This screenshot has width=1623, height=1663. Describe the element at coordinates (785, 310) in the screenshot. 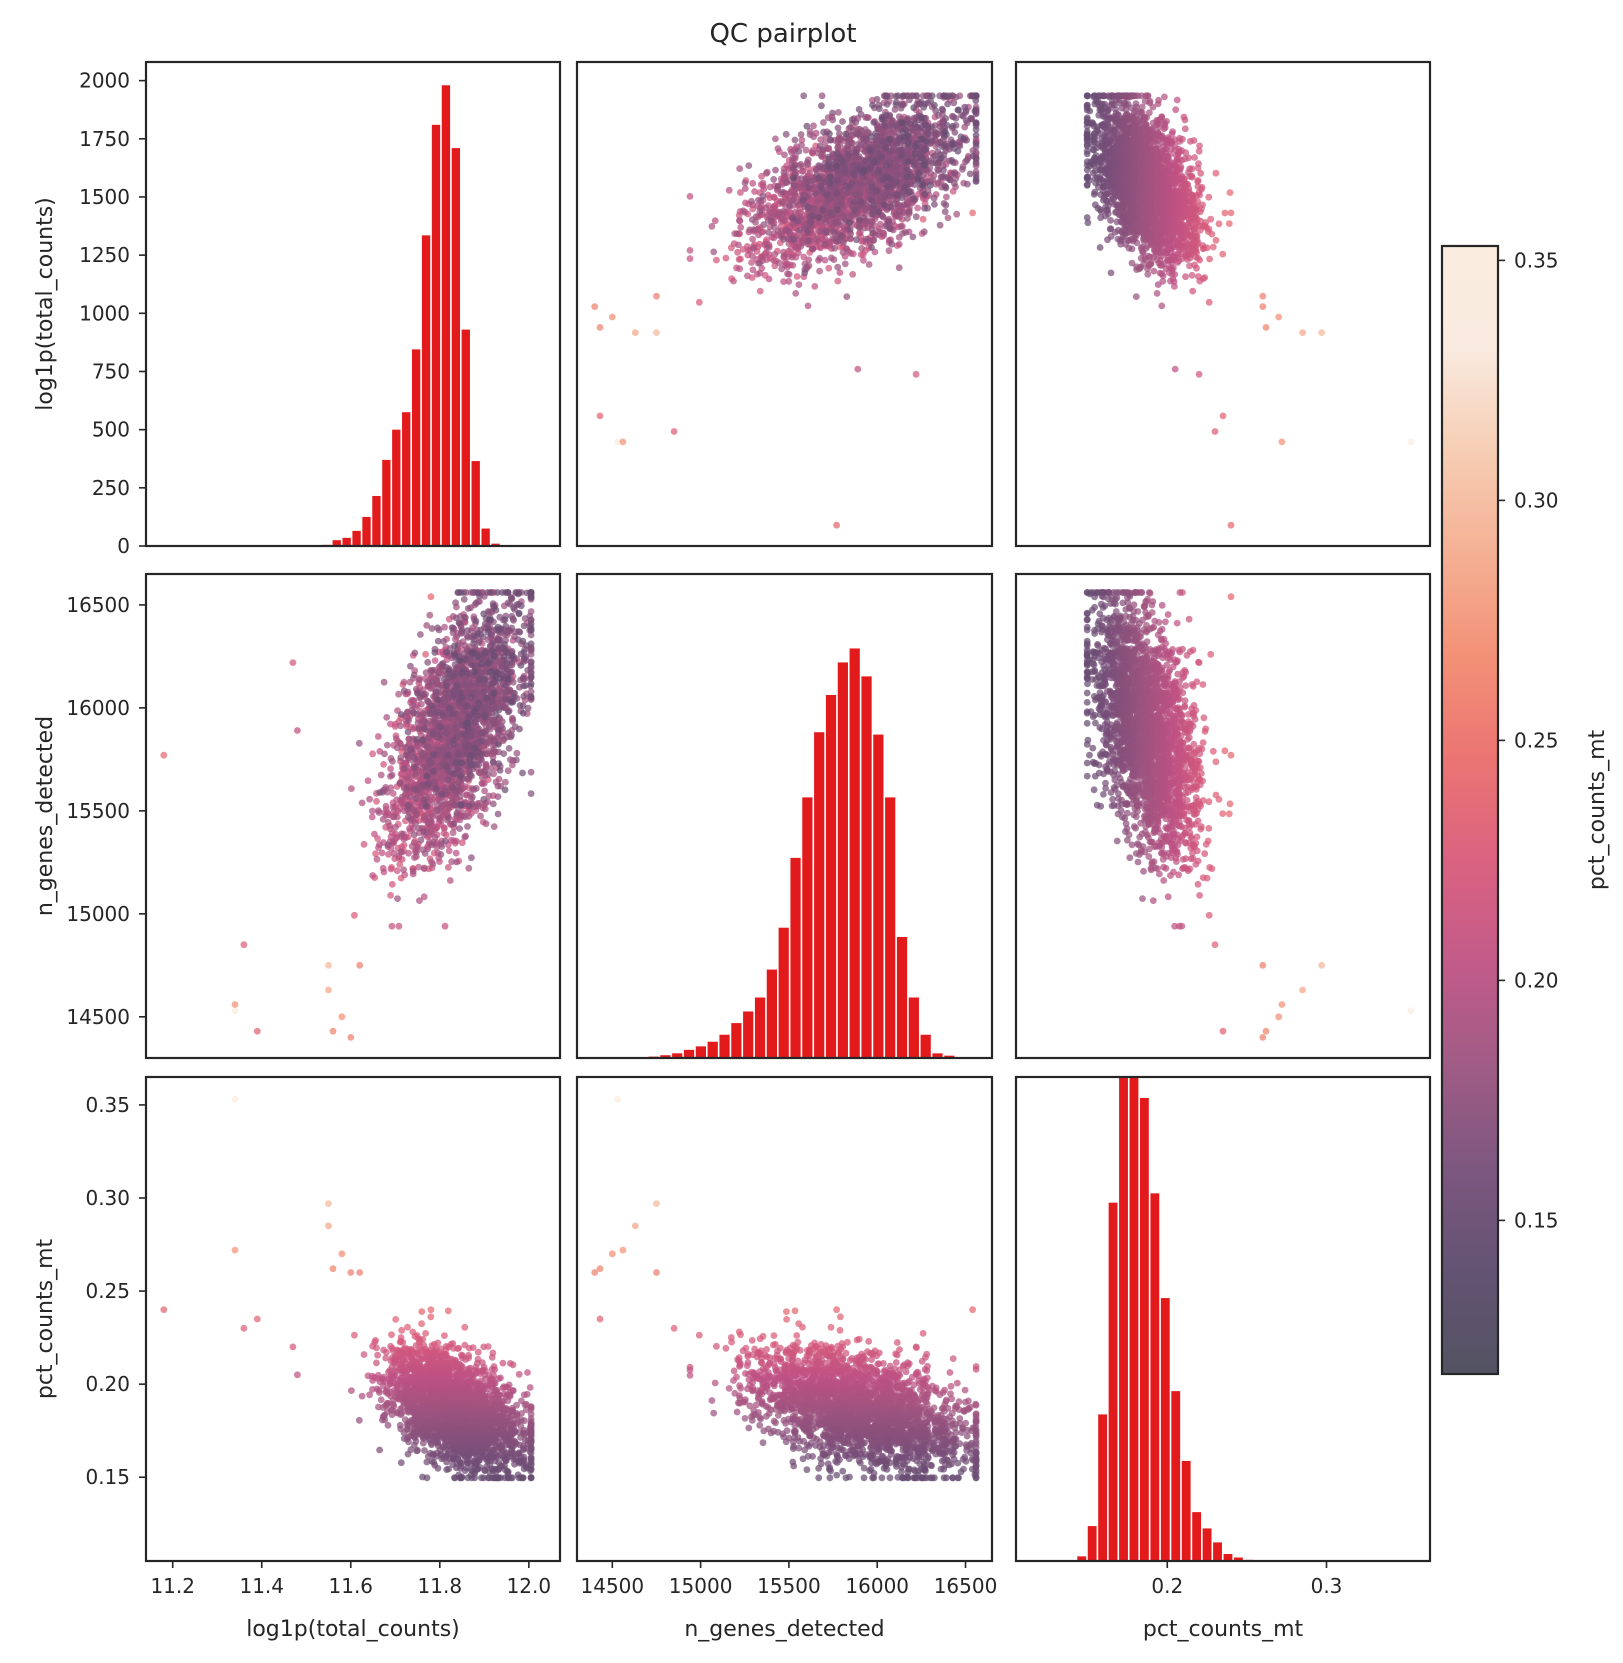

I see `panel-log1p-total-counts-vs-n-genes-detected` at that location.